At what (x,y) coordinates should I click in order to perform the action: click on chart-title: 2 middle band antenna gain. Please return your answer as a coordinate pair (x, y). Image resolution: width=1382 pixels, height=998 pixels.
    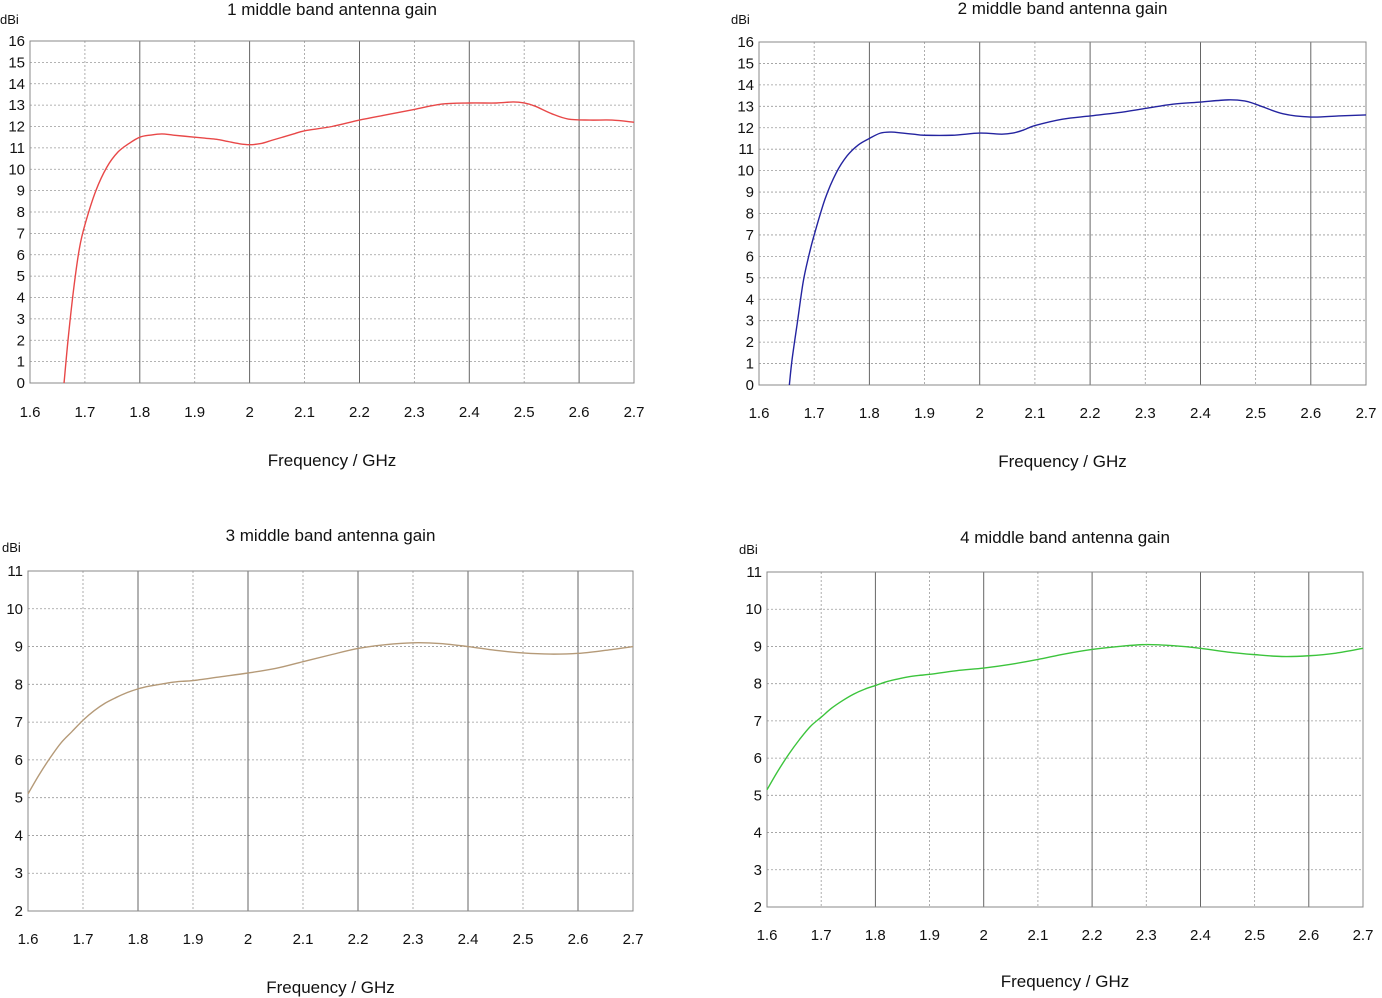
    Looking at the image, I should click on (1063, 9).